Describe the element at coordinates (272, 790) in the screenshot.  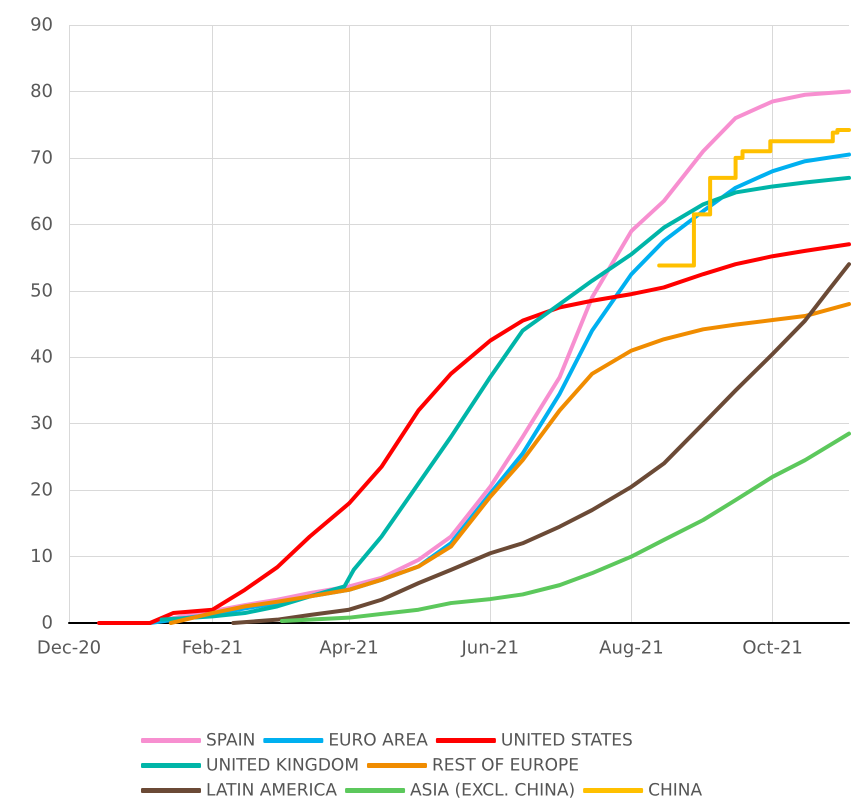
I see `legend-label: LATIN AMERICA` at that location.